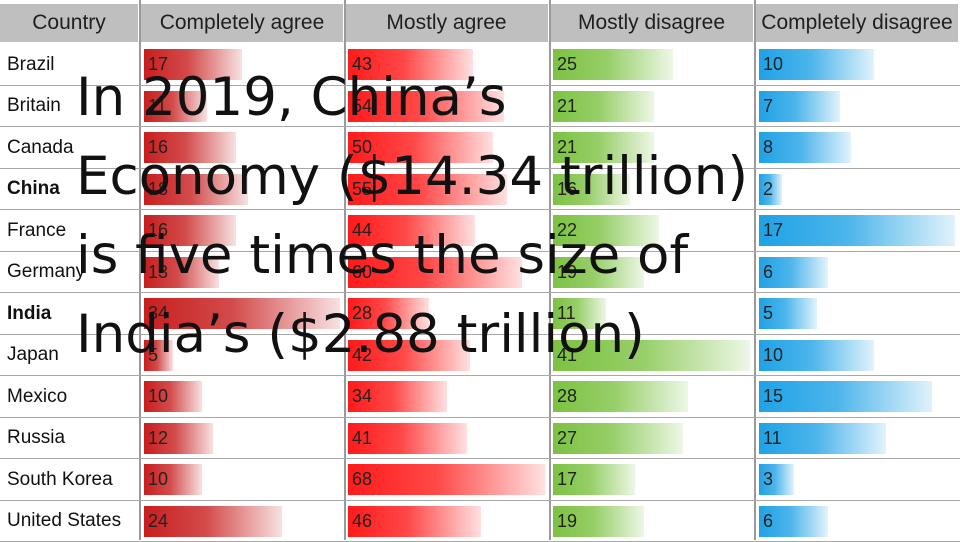 This screenshot has height=542, width=960. Describe the element at coordinates (362, 230) in the screenshot. I see `data-label: 44` at that location.